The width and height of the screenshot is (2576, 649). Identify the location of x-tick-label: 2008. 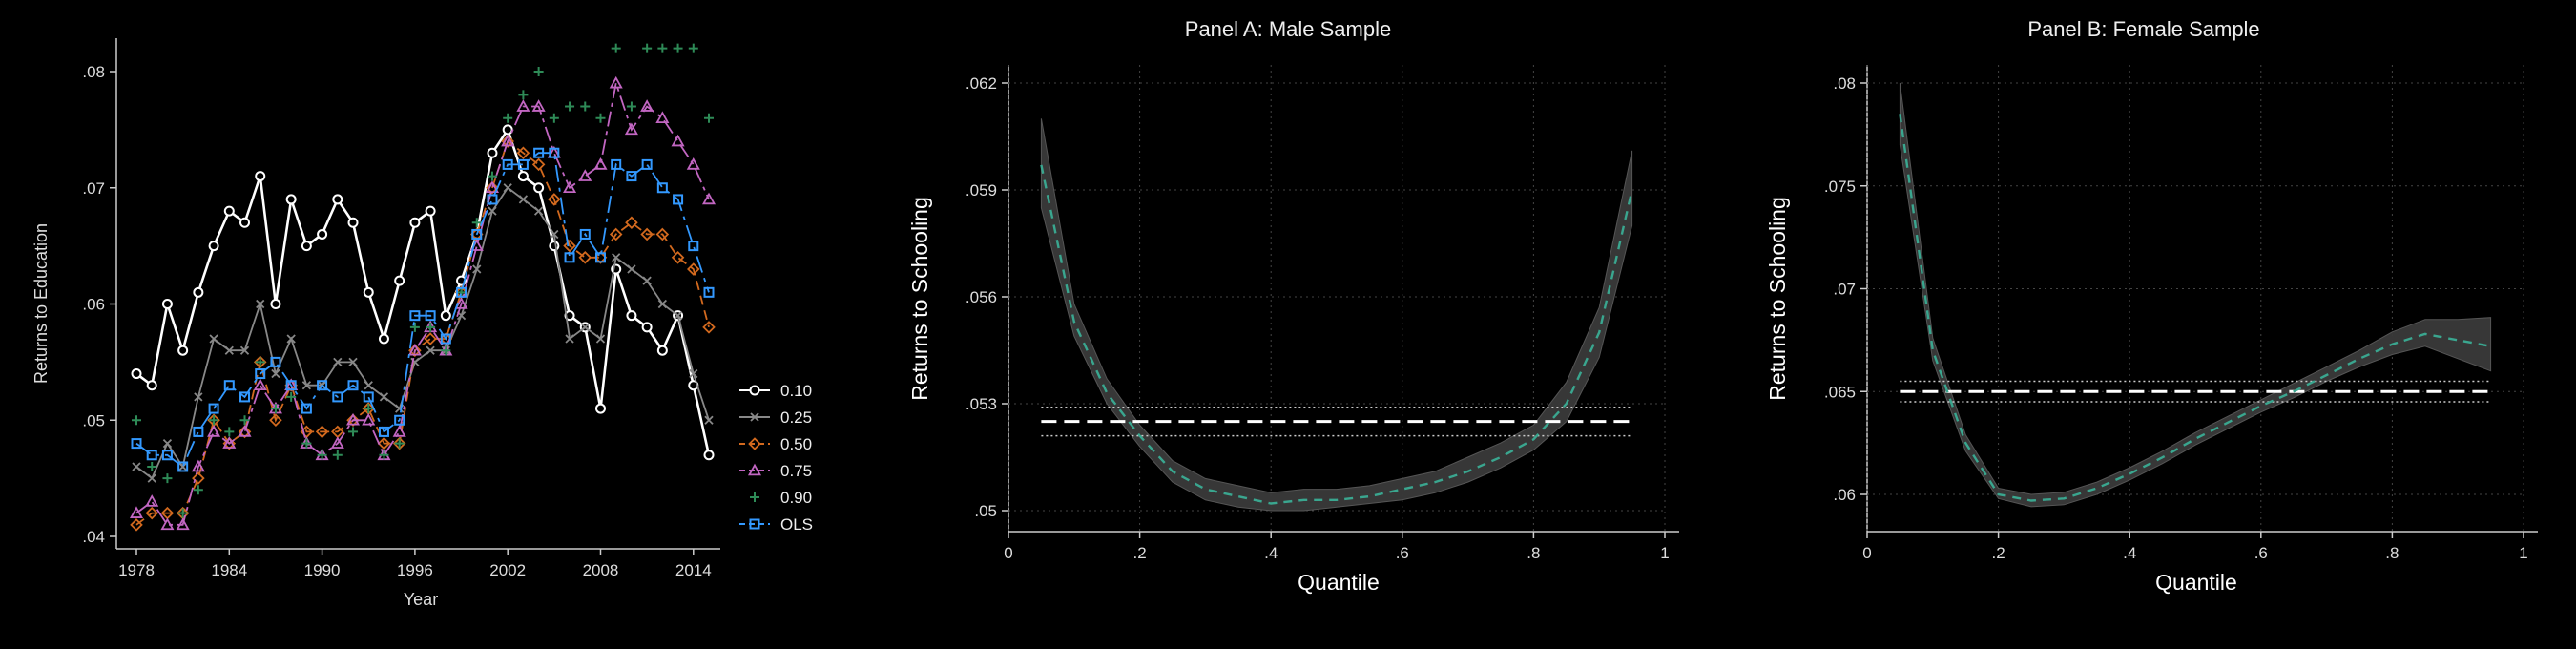
(601, 570).